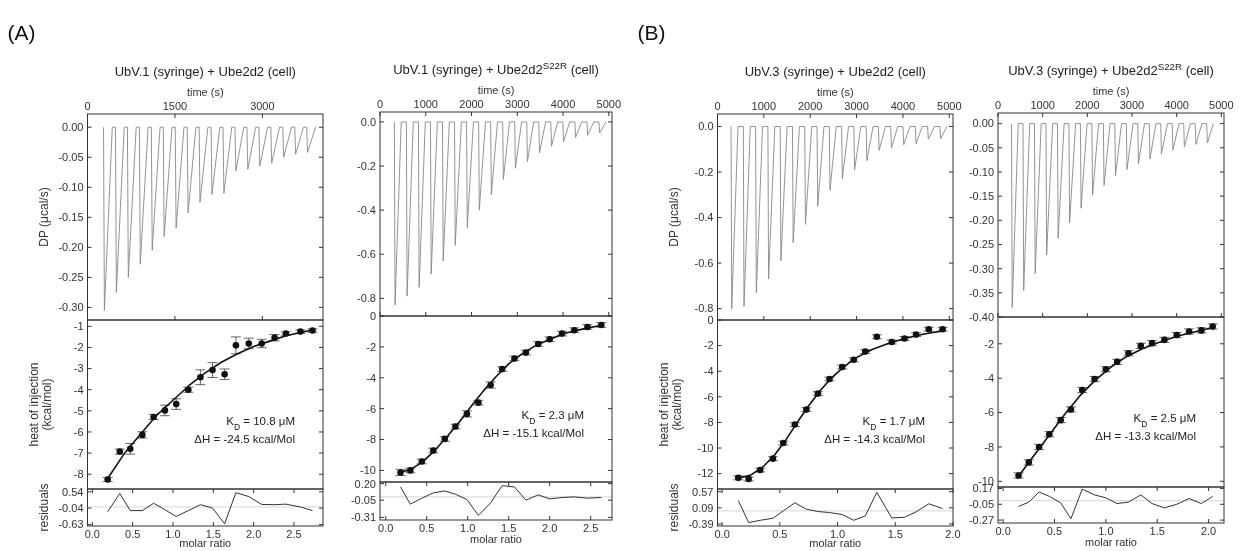 This screenshot has width=1250, height=551. Describe the element at coordinates (21, 32) in the screenshot. I see `text: (A)` at that location.